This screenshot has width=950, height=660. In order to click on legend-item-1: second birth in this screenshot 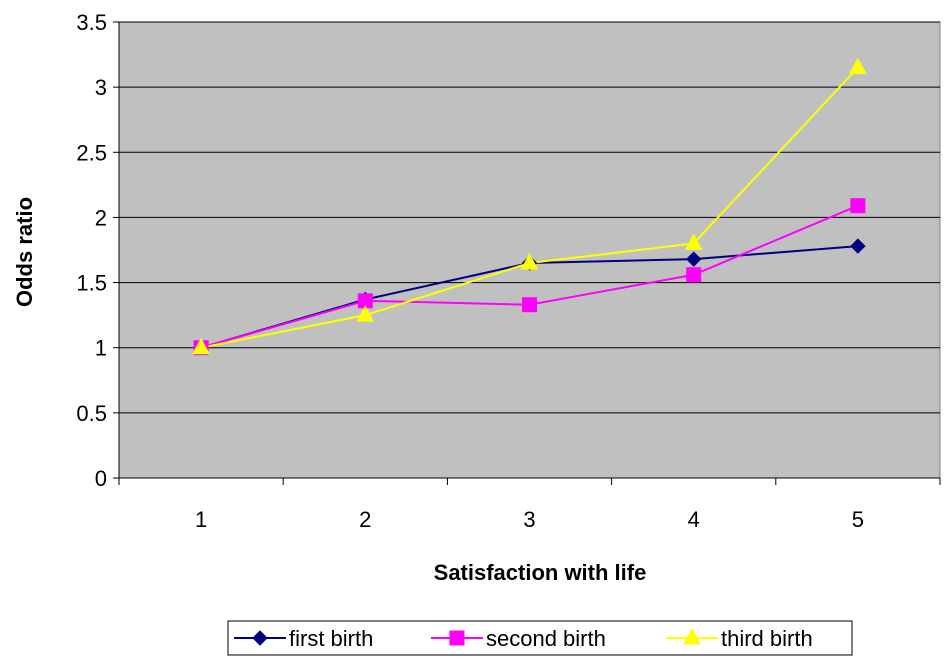, I will do `click(518, 638)`.